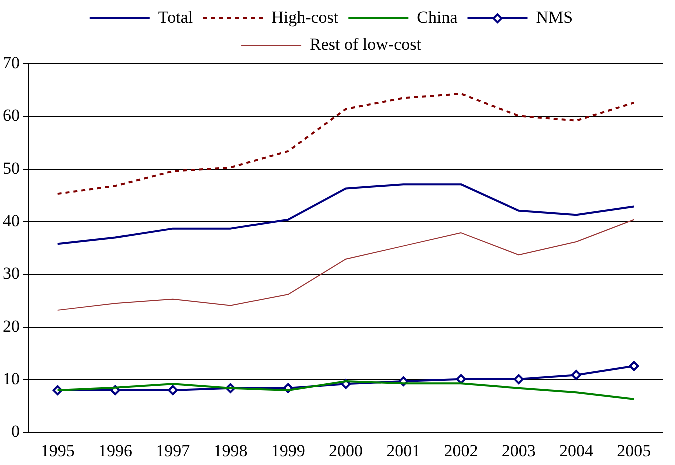 Image resolution: width=675 pixels, height=465 pixels. What do you see at coordinates (173, 450) in the screenshot?
I see `x-tick-label: 1997` at bounding box center [173, 450].